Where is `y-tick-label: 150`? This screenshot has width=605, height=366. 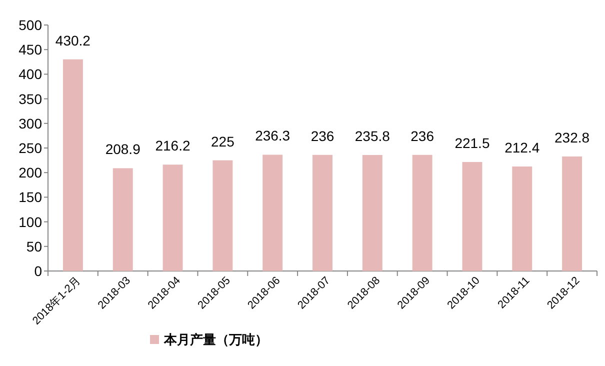 y-tick-label: 150 is located at coordinates (30, 197).